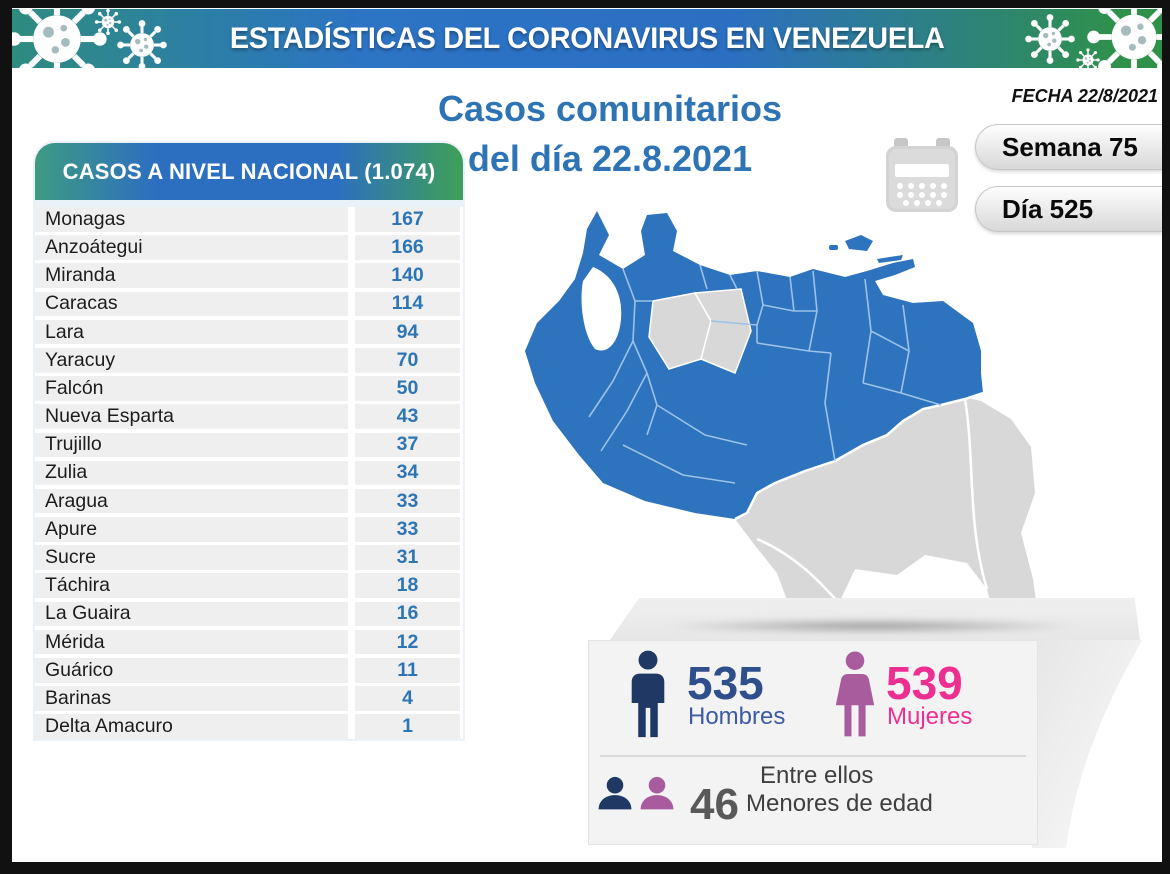 The height and width of the screenshot is (874, 1170). I want to click on table-row: Táchira 18, so click(249, 586).